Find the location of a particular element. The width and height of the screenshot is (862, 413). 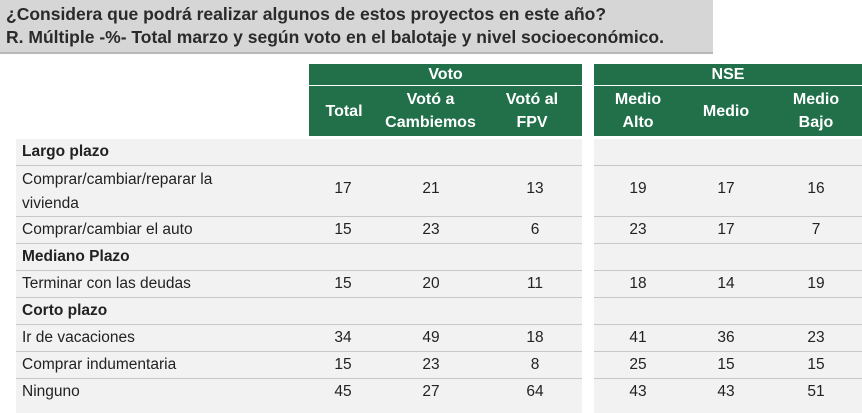

row-label: Ninguno is located at coordinates (51, 391).